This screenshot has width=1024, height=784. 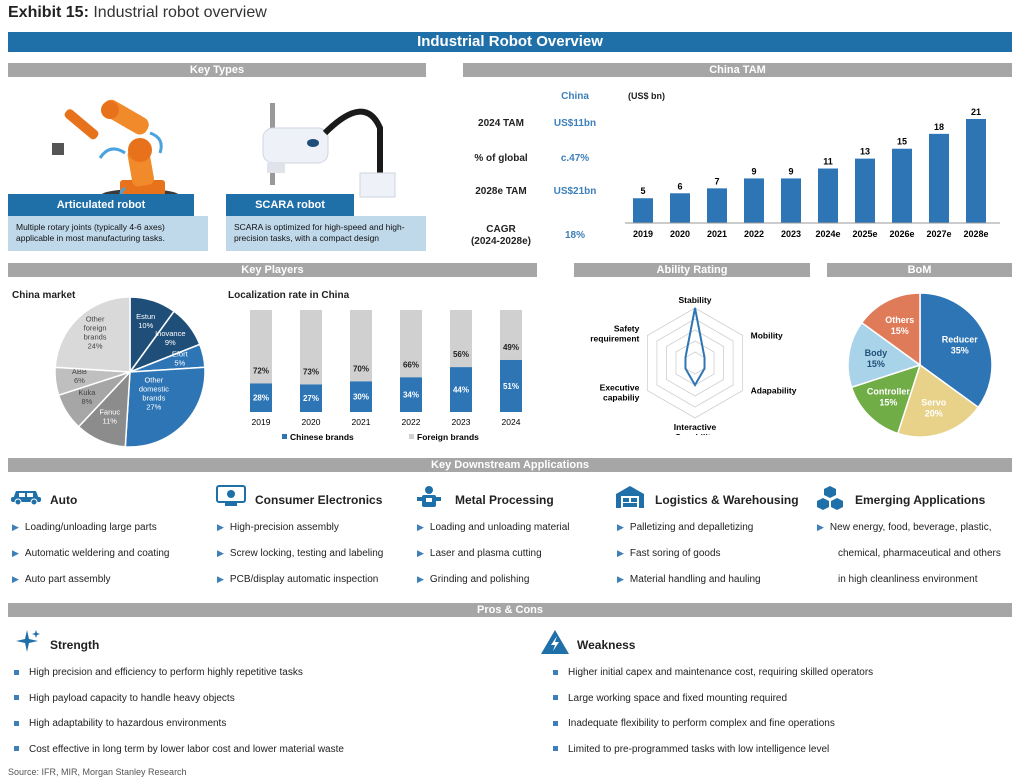 I want to click on market-slice-label: brands, so click(x=153, y=397).